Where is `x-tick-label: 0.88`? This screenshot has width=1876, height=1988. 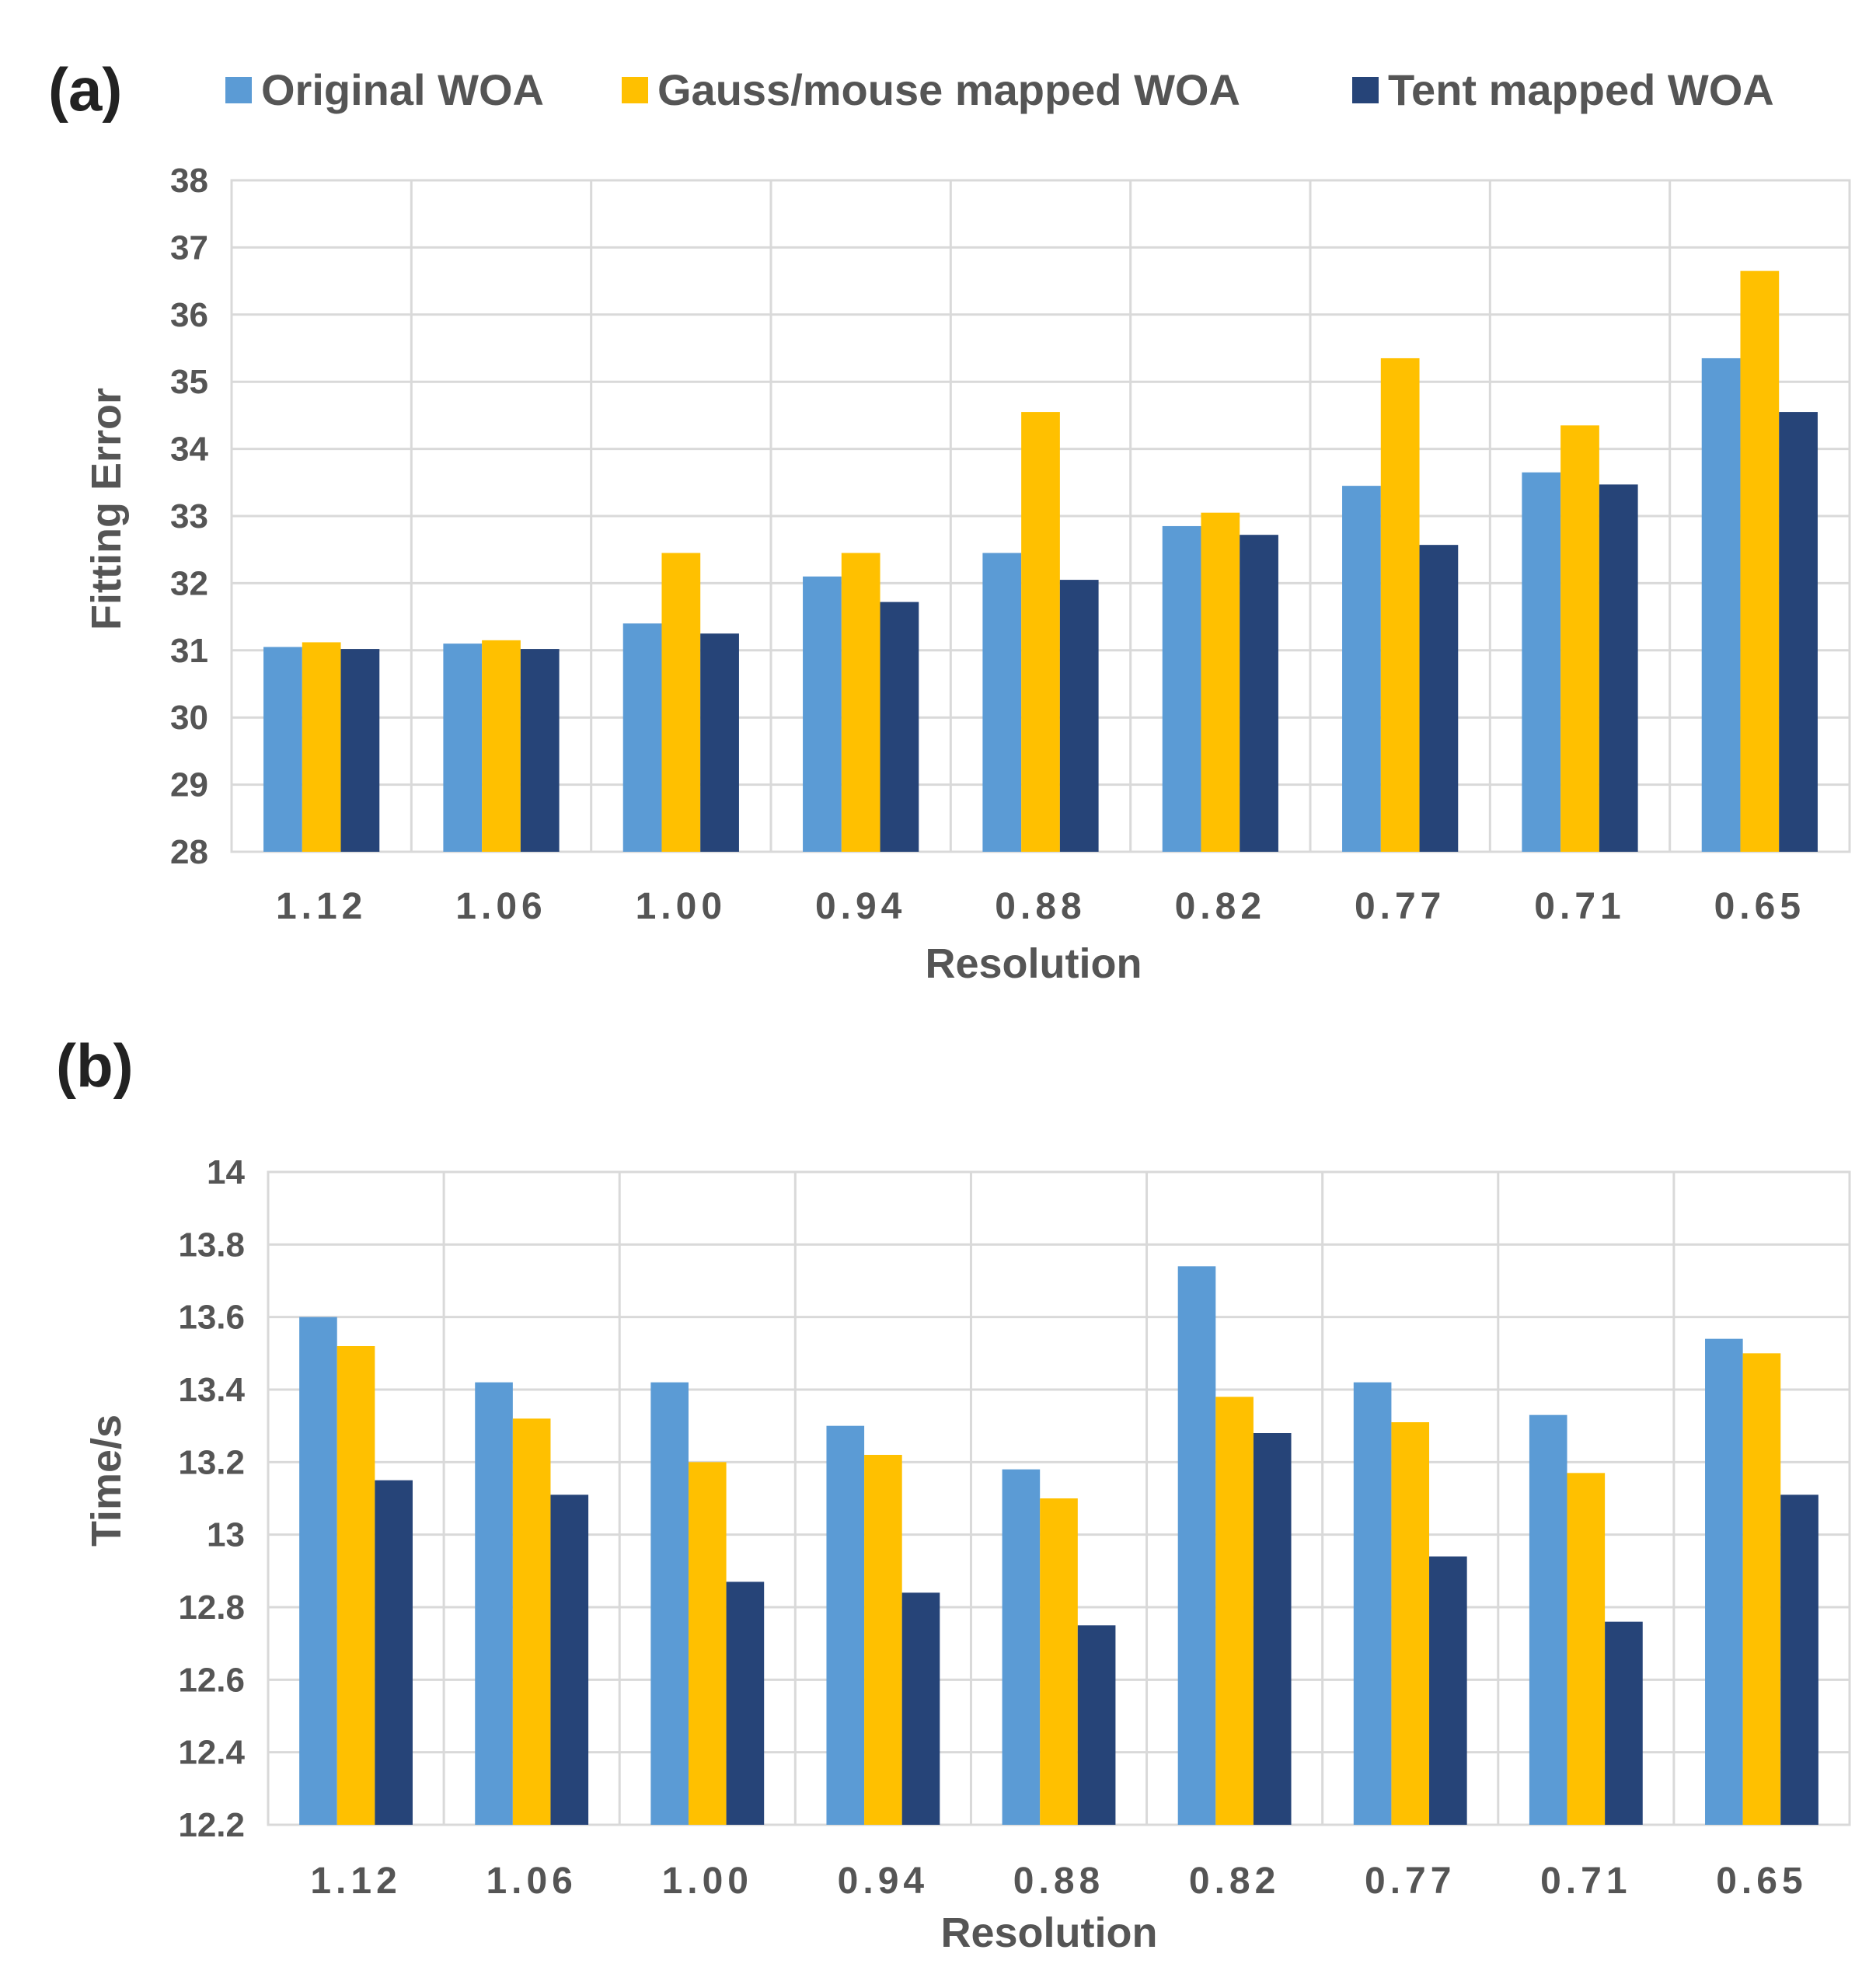
x-tick-label: 0.88 is located at coordinates (1058, 1881).